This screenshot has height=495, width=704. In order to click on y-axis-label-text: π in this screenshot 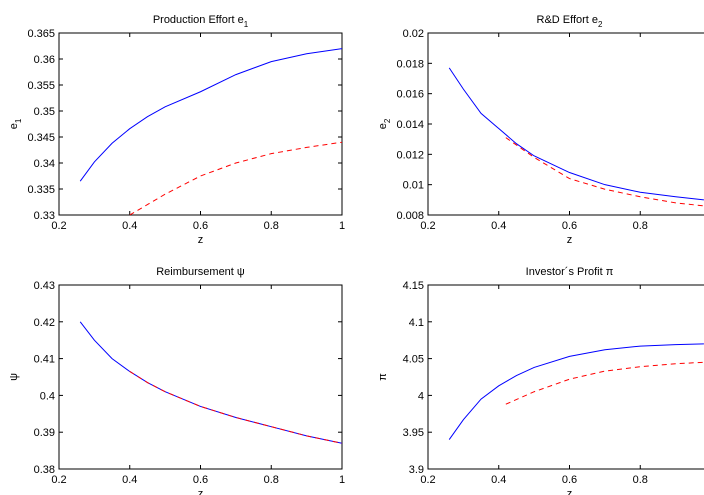, I will do `click(383, 377)`.